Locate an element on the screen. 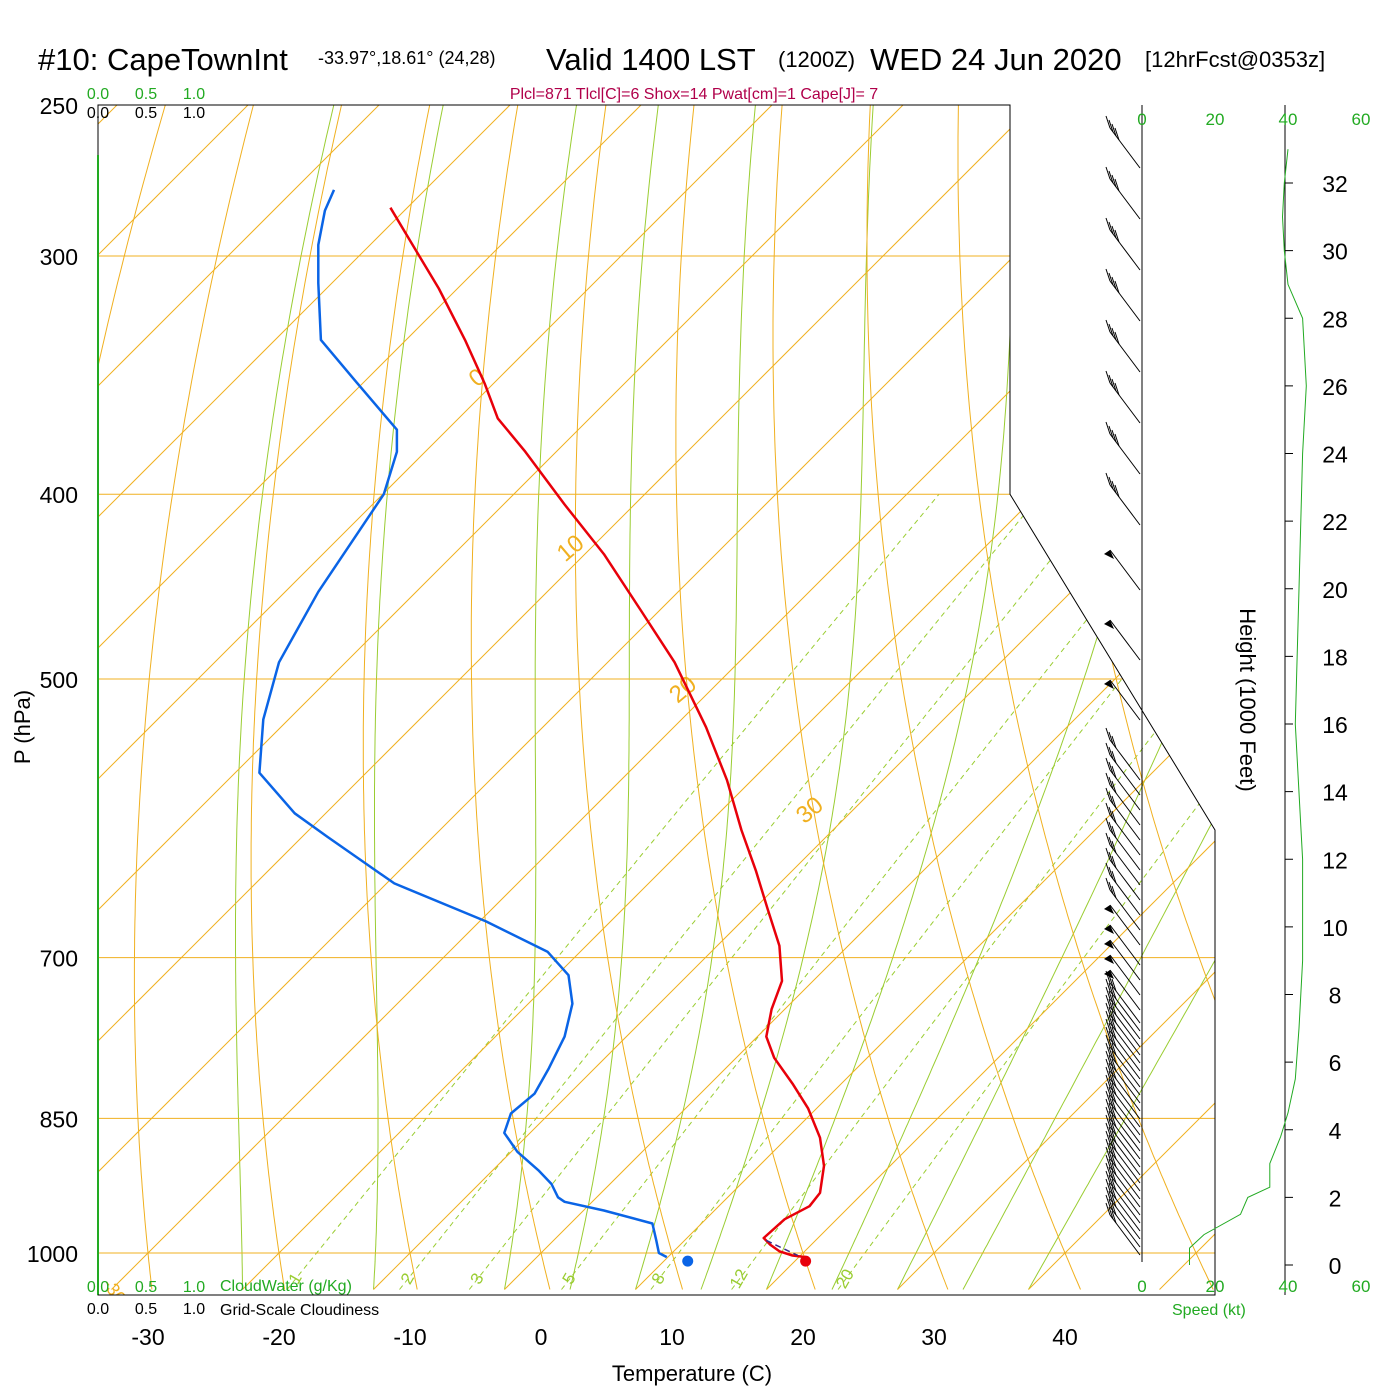 Image resolution: width=1400 pixels, height=1400 pixels. temperature-tick-label: 20 is located at coordinates (803, 1337).